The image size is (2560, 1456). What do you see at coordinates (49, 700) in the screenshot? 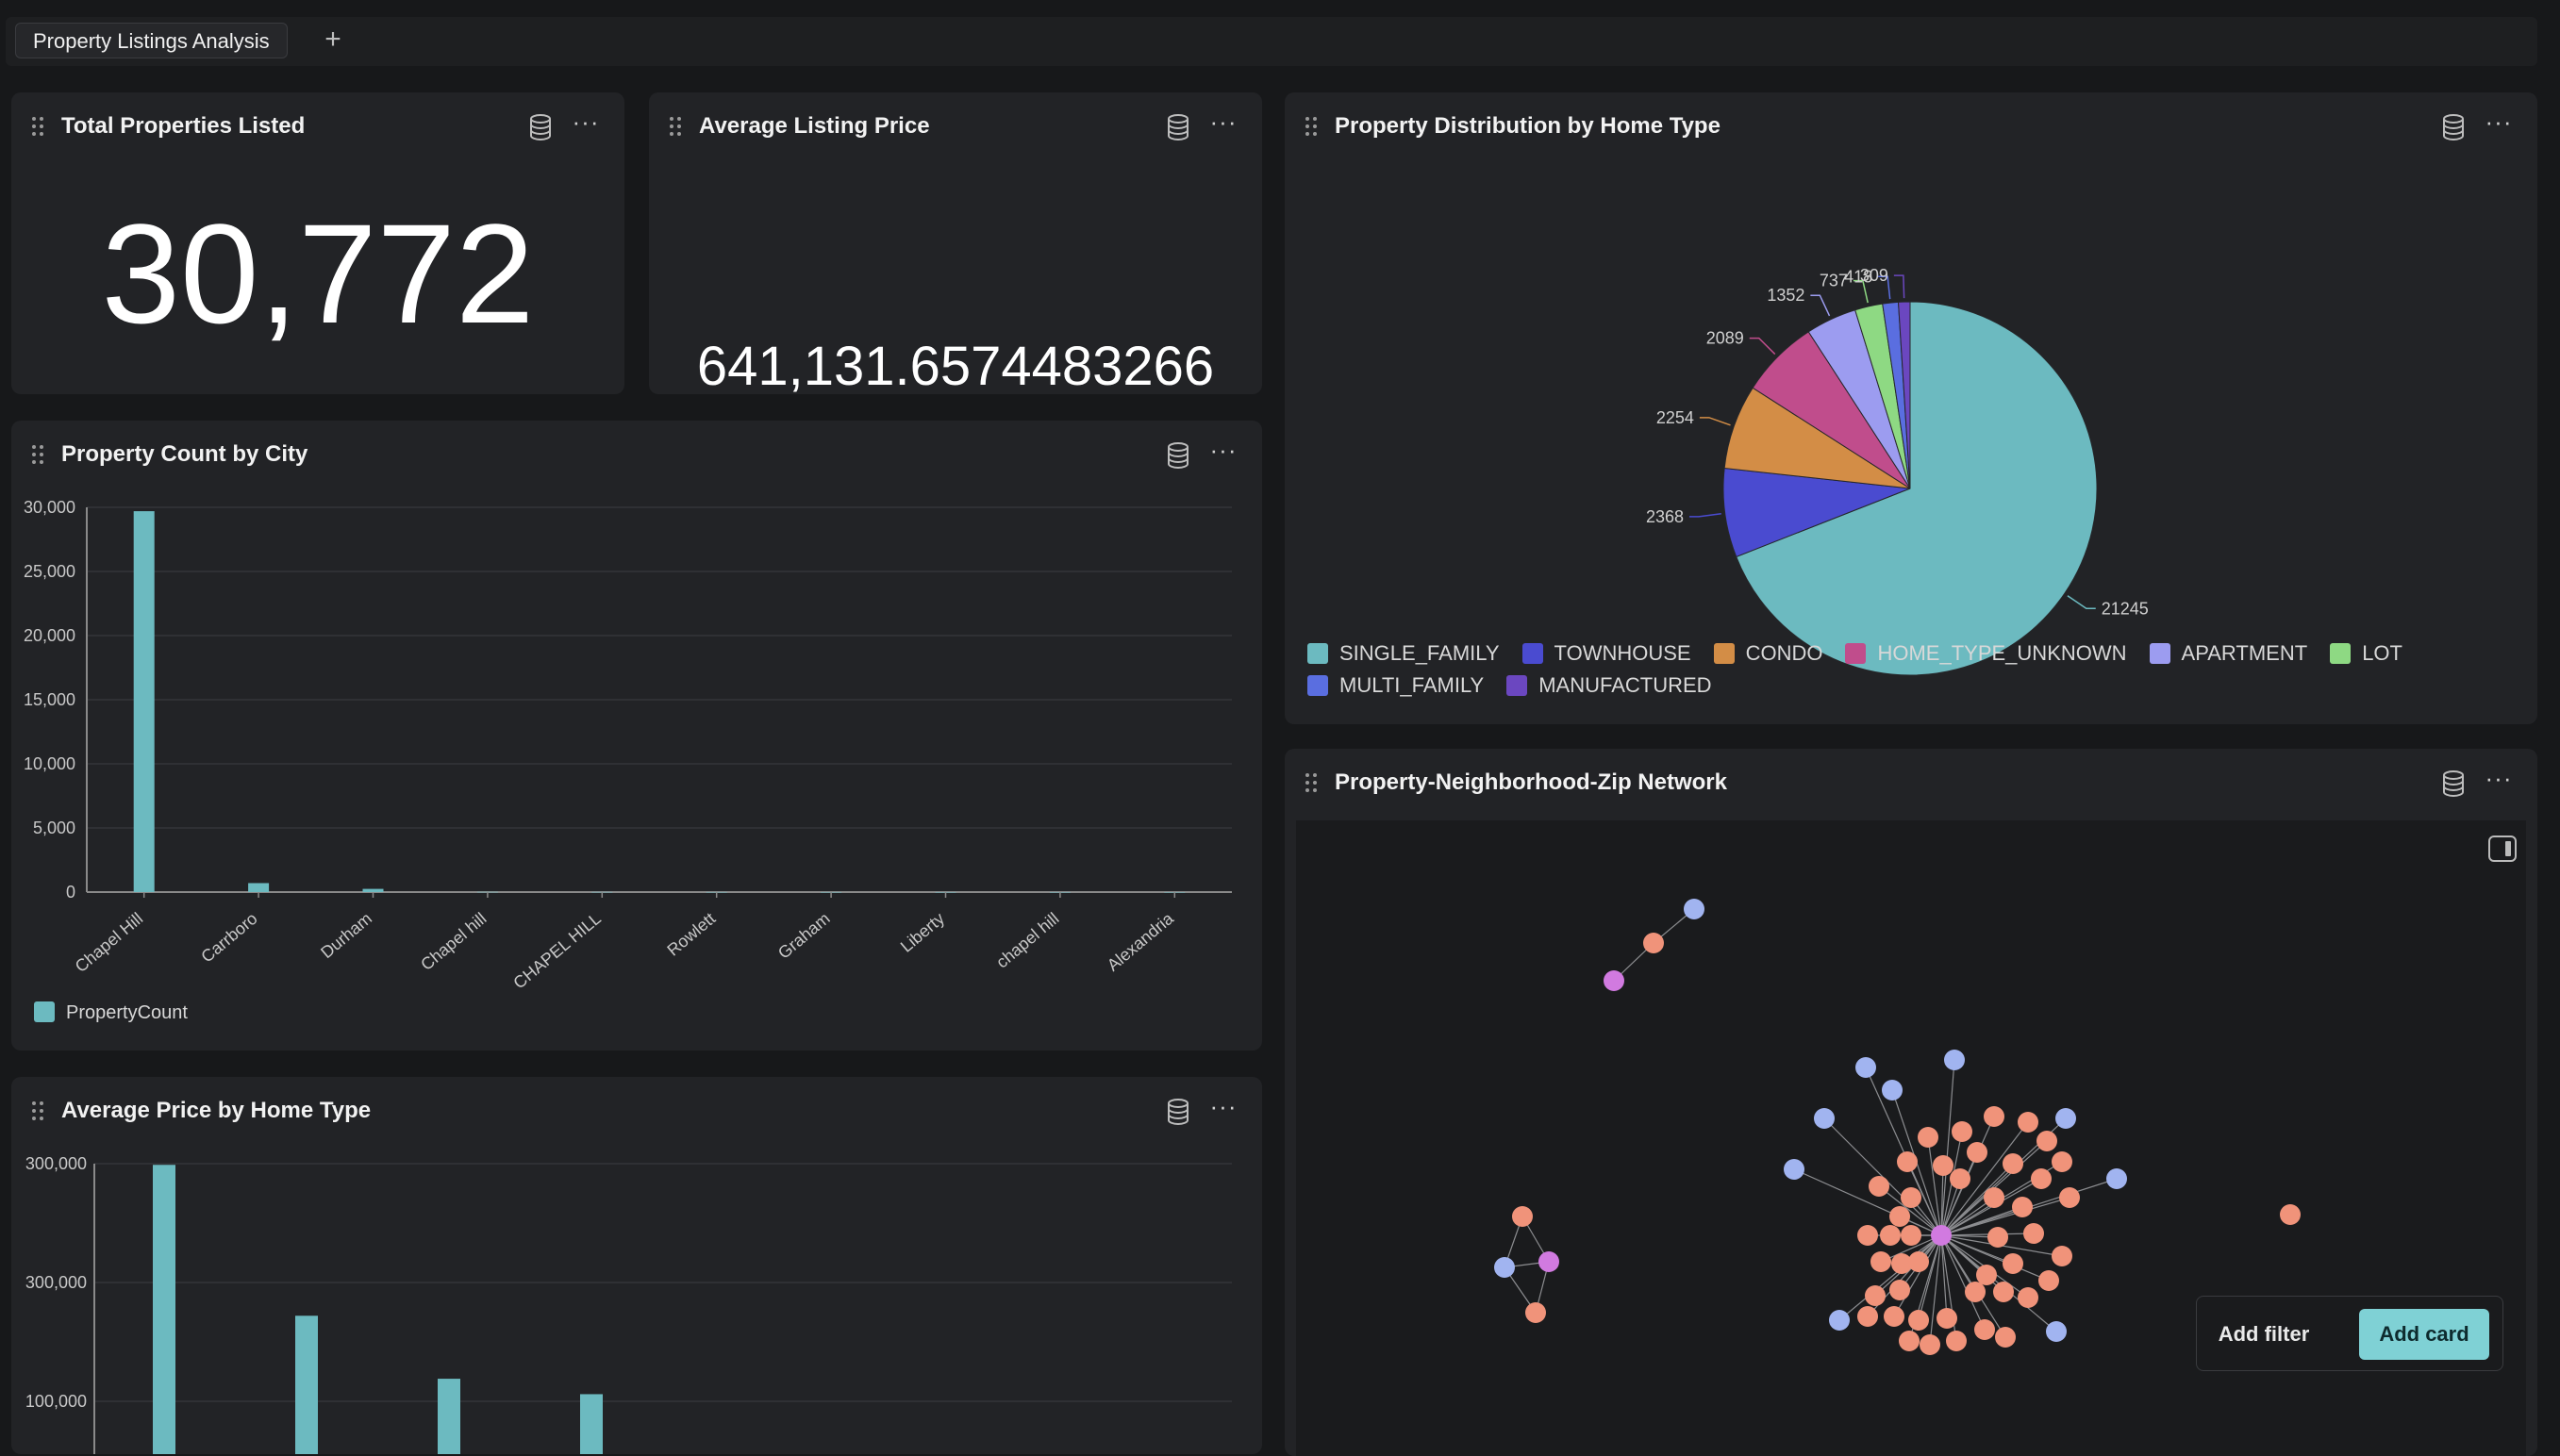
I see `y-tick-label: 15,000` at bounding box center [49, 700].